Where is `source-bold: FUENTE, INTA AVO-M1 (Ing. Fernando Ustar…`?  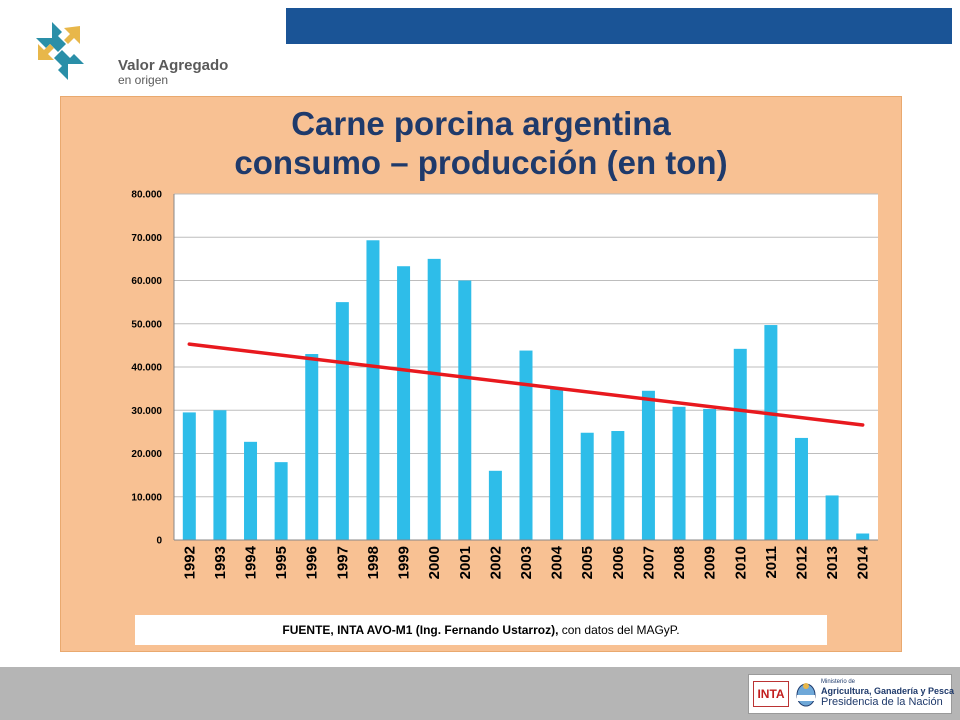 source-bold: FUENTE, INTA AVO-M1 (Ing. Fernando Ustar… is located at coordinates (420, 630).